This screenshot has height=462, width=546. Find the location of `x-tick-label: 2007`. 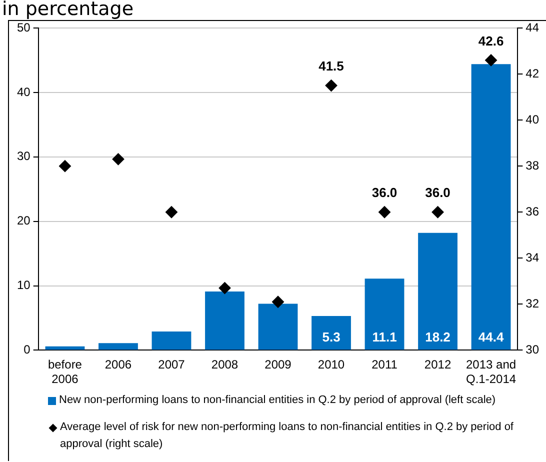

x-tick-label: 2007 is located at coordinates (172, 365).